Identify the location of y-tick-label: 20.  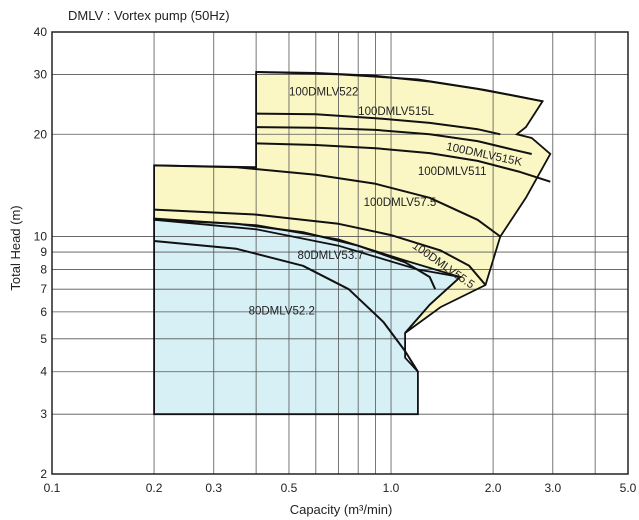
(41, 134).